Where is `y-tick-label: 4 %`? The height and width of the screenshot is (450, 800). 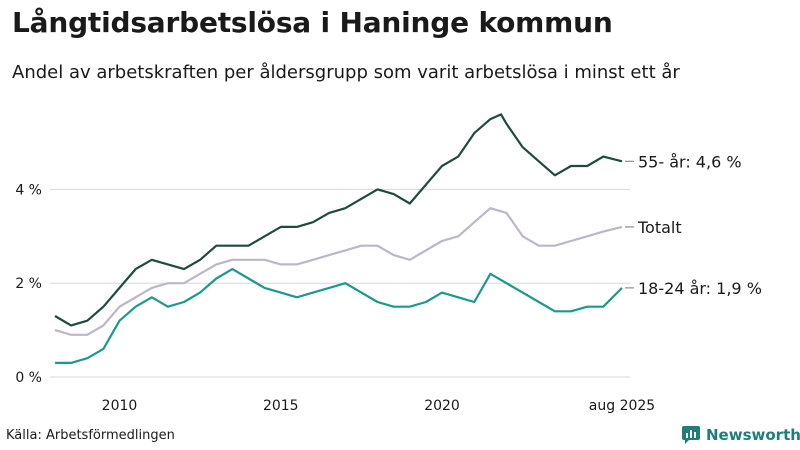
y-tick-label: 4 % is located at coordinates (28, 190).